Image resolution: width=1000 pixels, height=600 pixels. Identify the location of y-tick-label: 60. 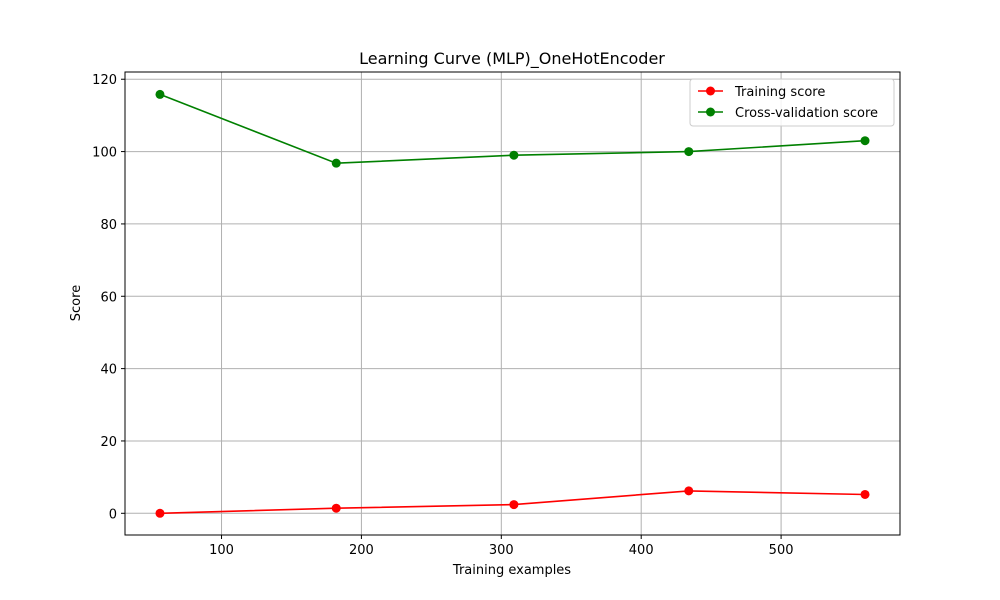
(108, 297).